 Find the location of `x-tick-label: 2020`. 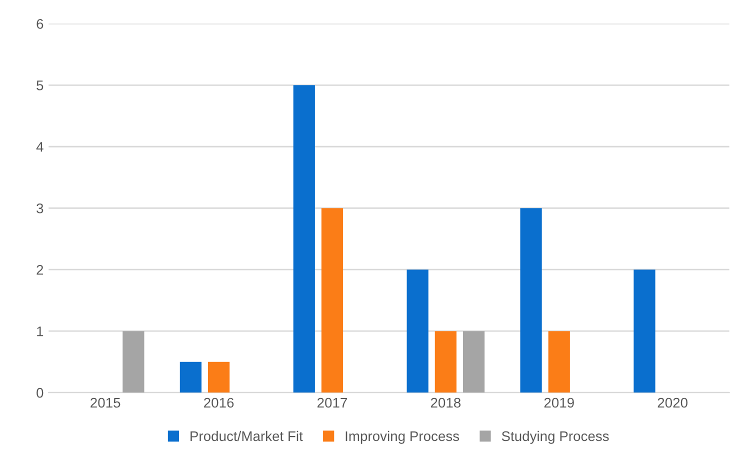

x-tick-label: 2020 is located at coordinates (673, 403).